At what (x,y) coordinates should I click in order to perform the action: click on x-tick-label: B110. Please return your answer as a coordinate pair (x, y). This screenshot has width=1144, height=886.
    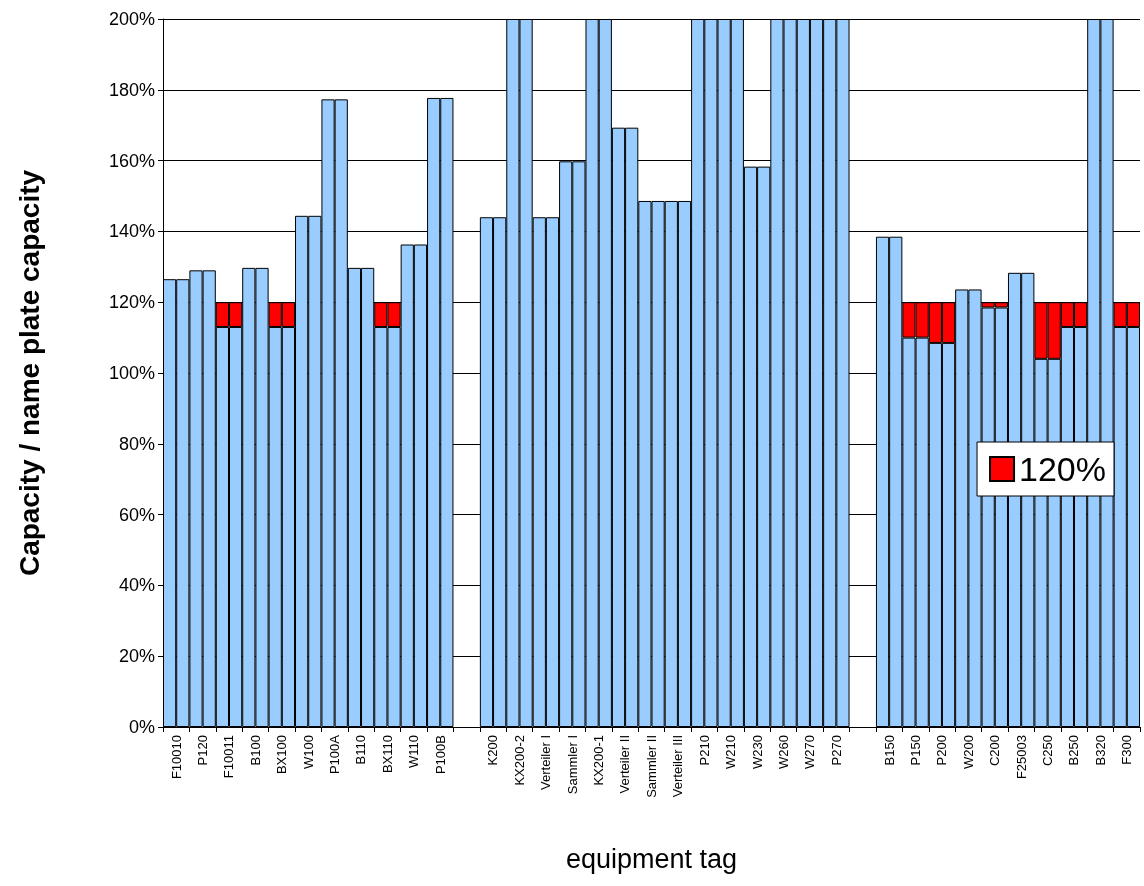
    Looking at the image, I should click on (361, 750).